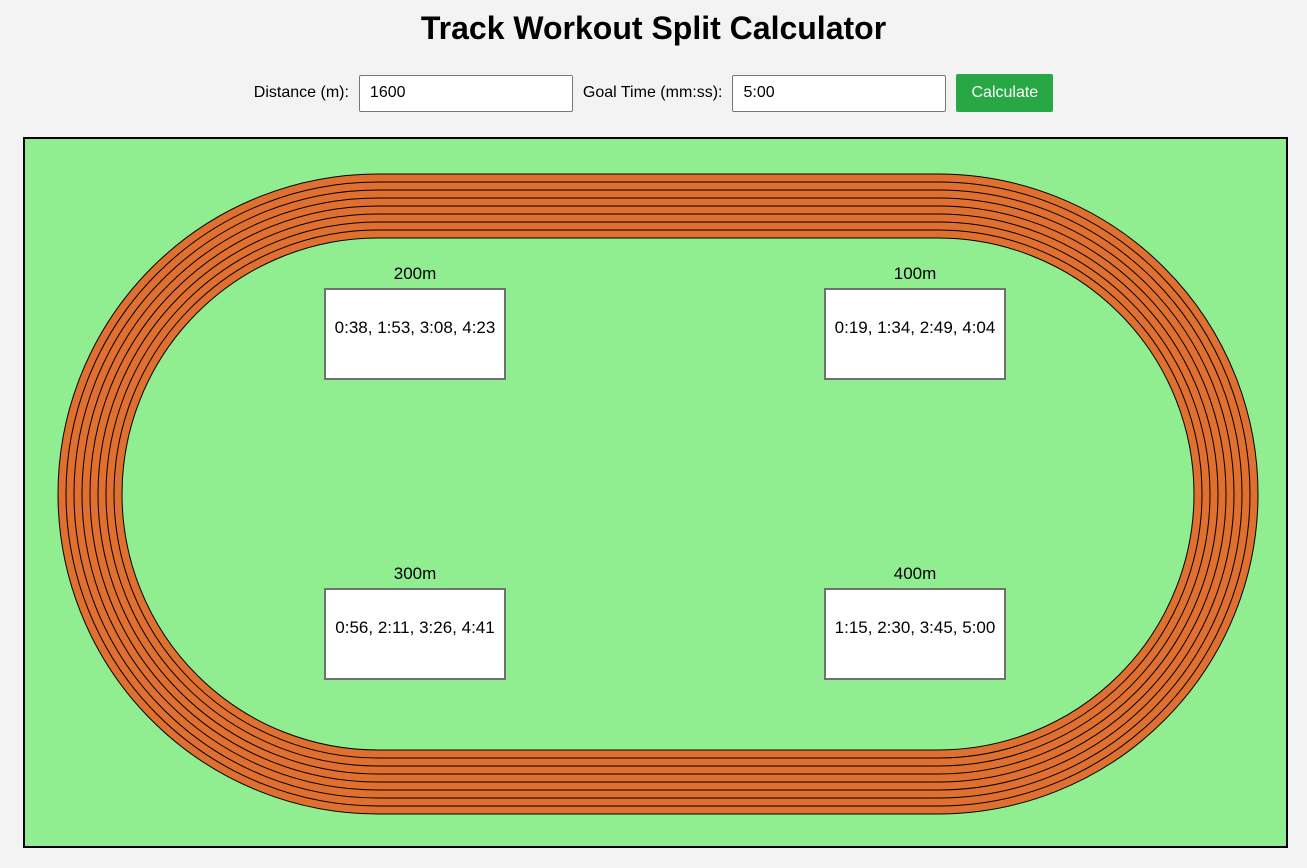 The width and height of the screenshot is (1307, 868). What do you see at coordinates (301, 92) in the screenshot?
I see `distance-label: Distance (m):` at bounding box center [301, 92].